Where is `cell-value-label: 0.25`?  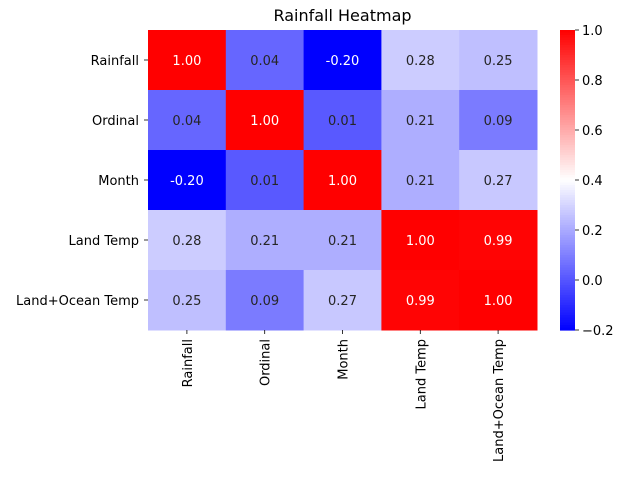 cell-value-label: 0.25 is located at coordinates (498, 61).